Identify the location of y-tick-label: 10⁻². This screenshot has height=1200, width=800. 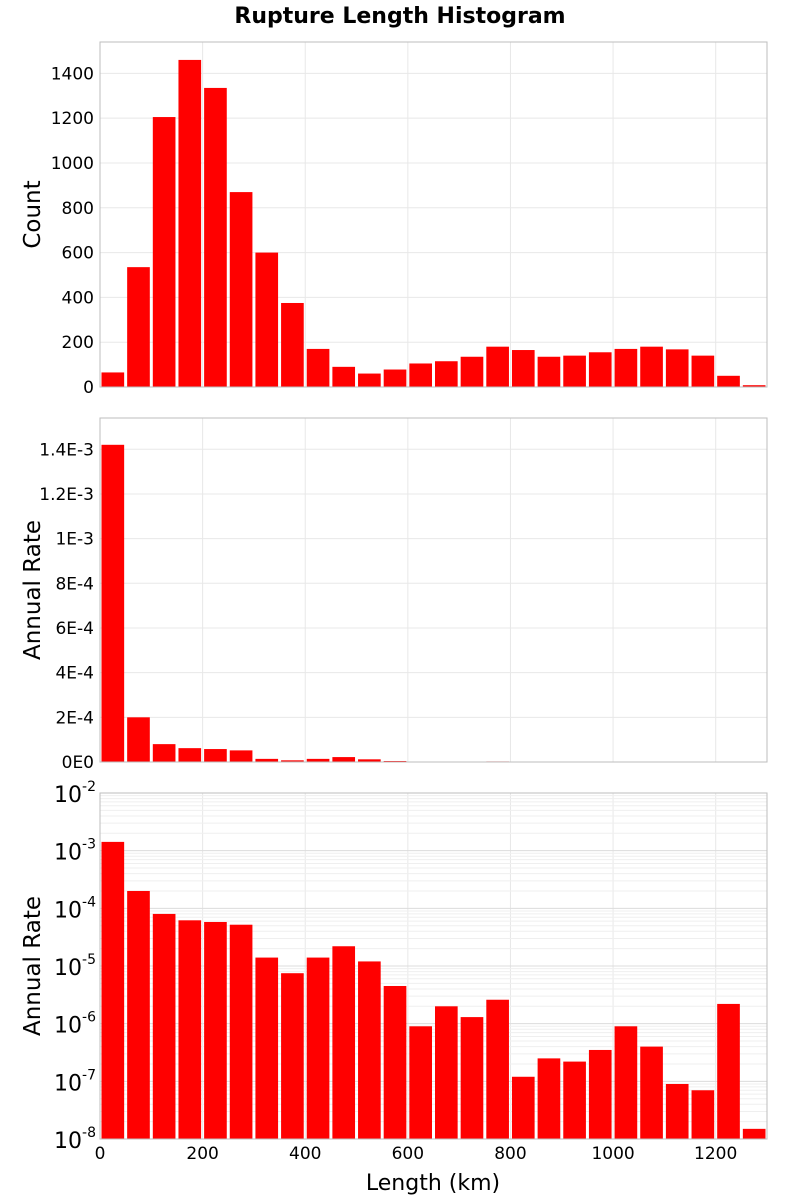
(75, 793).